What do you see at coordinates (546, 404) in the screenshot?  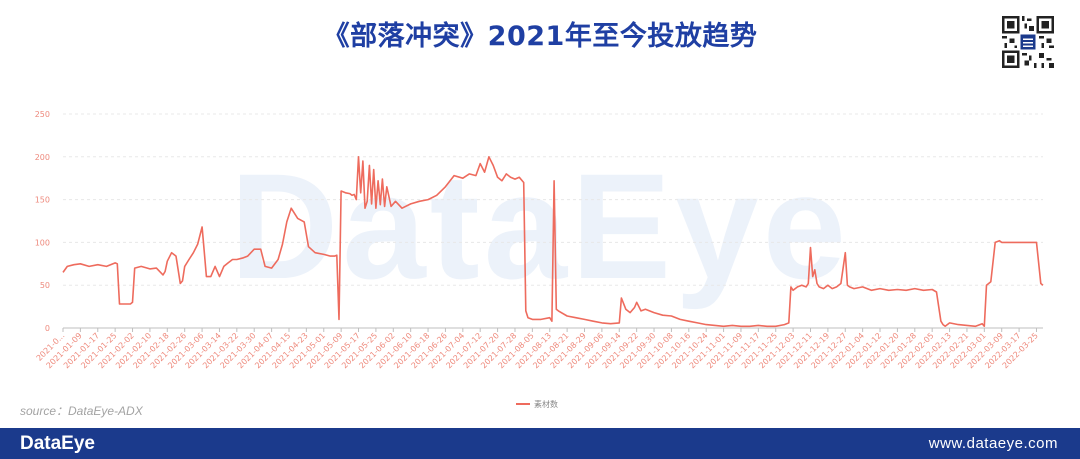 I see `legend-label: 素材数` at bounding box center [546, 404].